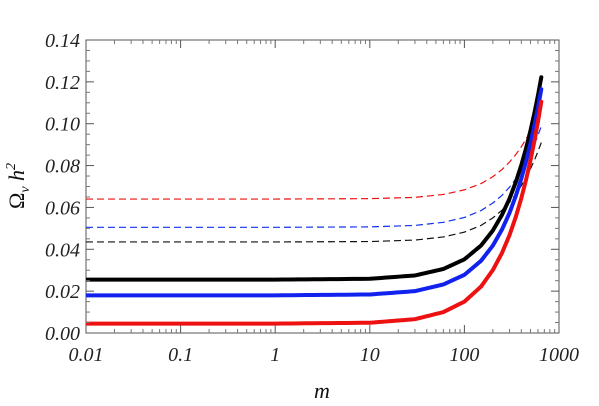 This screenshot has height=406, width=599. What do you see at coordinates (62, 167) in the screenshot?
I see `y-tick-label: 0.08` at bounding box center [62, 167].